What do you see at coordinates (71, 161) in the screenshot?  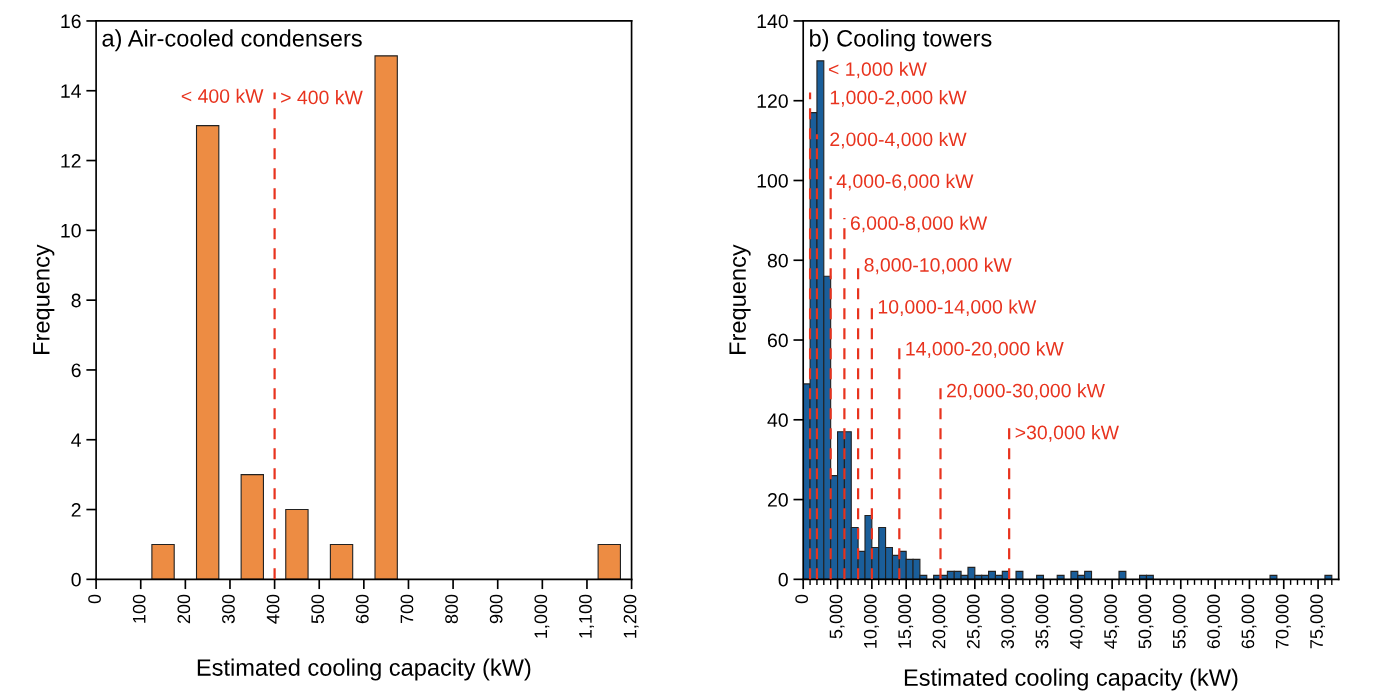 I see `y-tick-label: 12` at bounding box center [71, 161].